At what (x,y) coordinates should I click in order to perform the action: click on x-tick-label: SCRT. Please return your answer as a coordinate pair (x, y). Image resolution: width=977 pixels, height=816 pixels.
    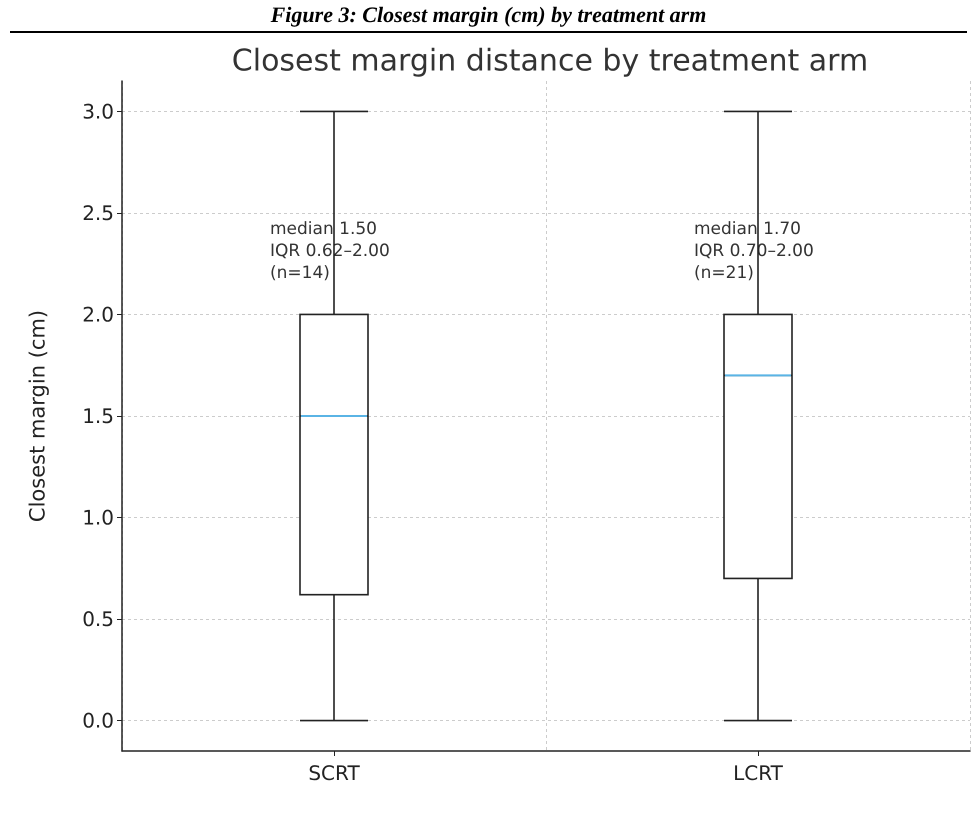
    Looking at the image, I should click on (334, 773).